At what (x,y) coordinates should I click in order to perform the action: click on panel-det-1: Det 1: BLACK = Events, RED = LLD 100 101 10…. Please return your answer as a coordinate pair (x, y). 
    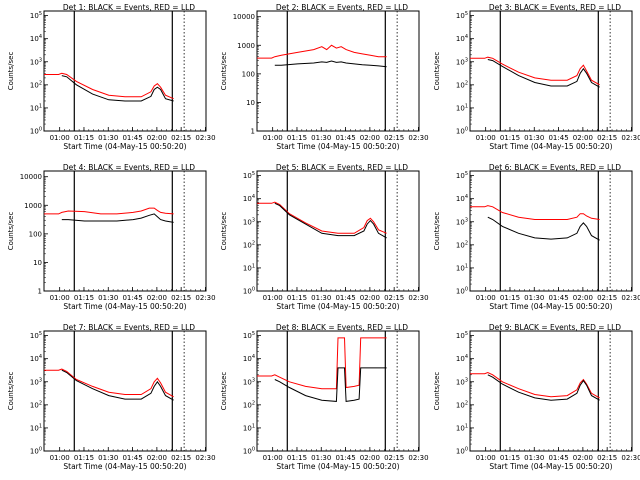
    Looking at the image, I should click on (111, 77).